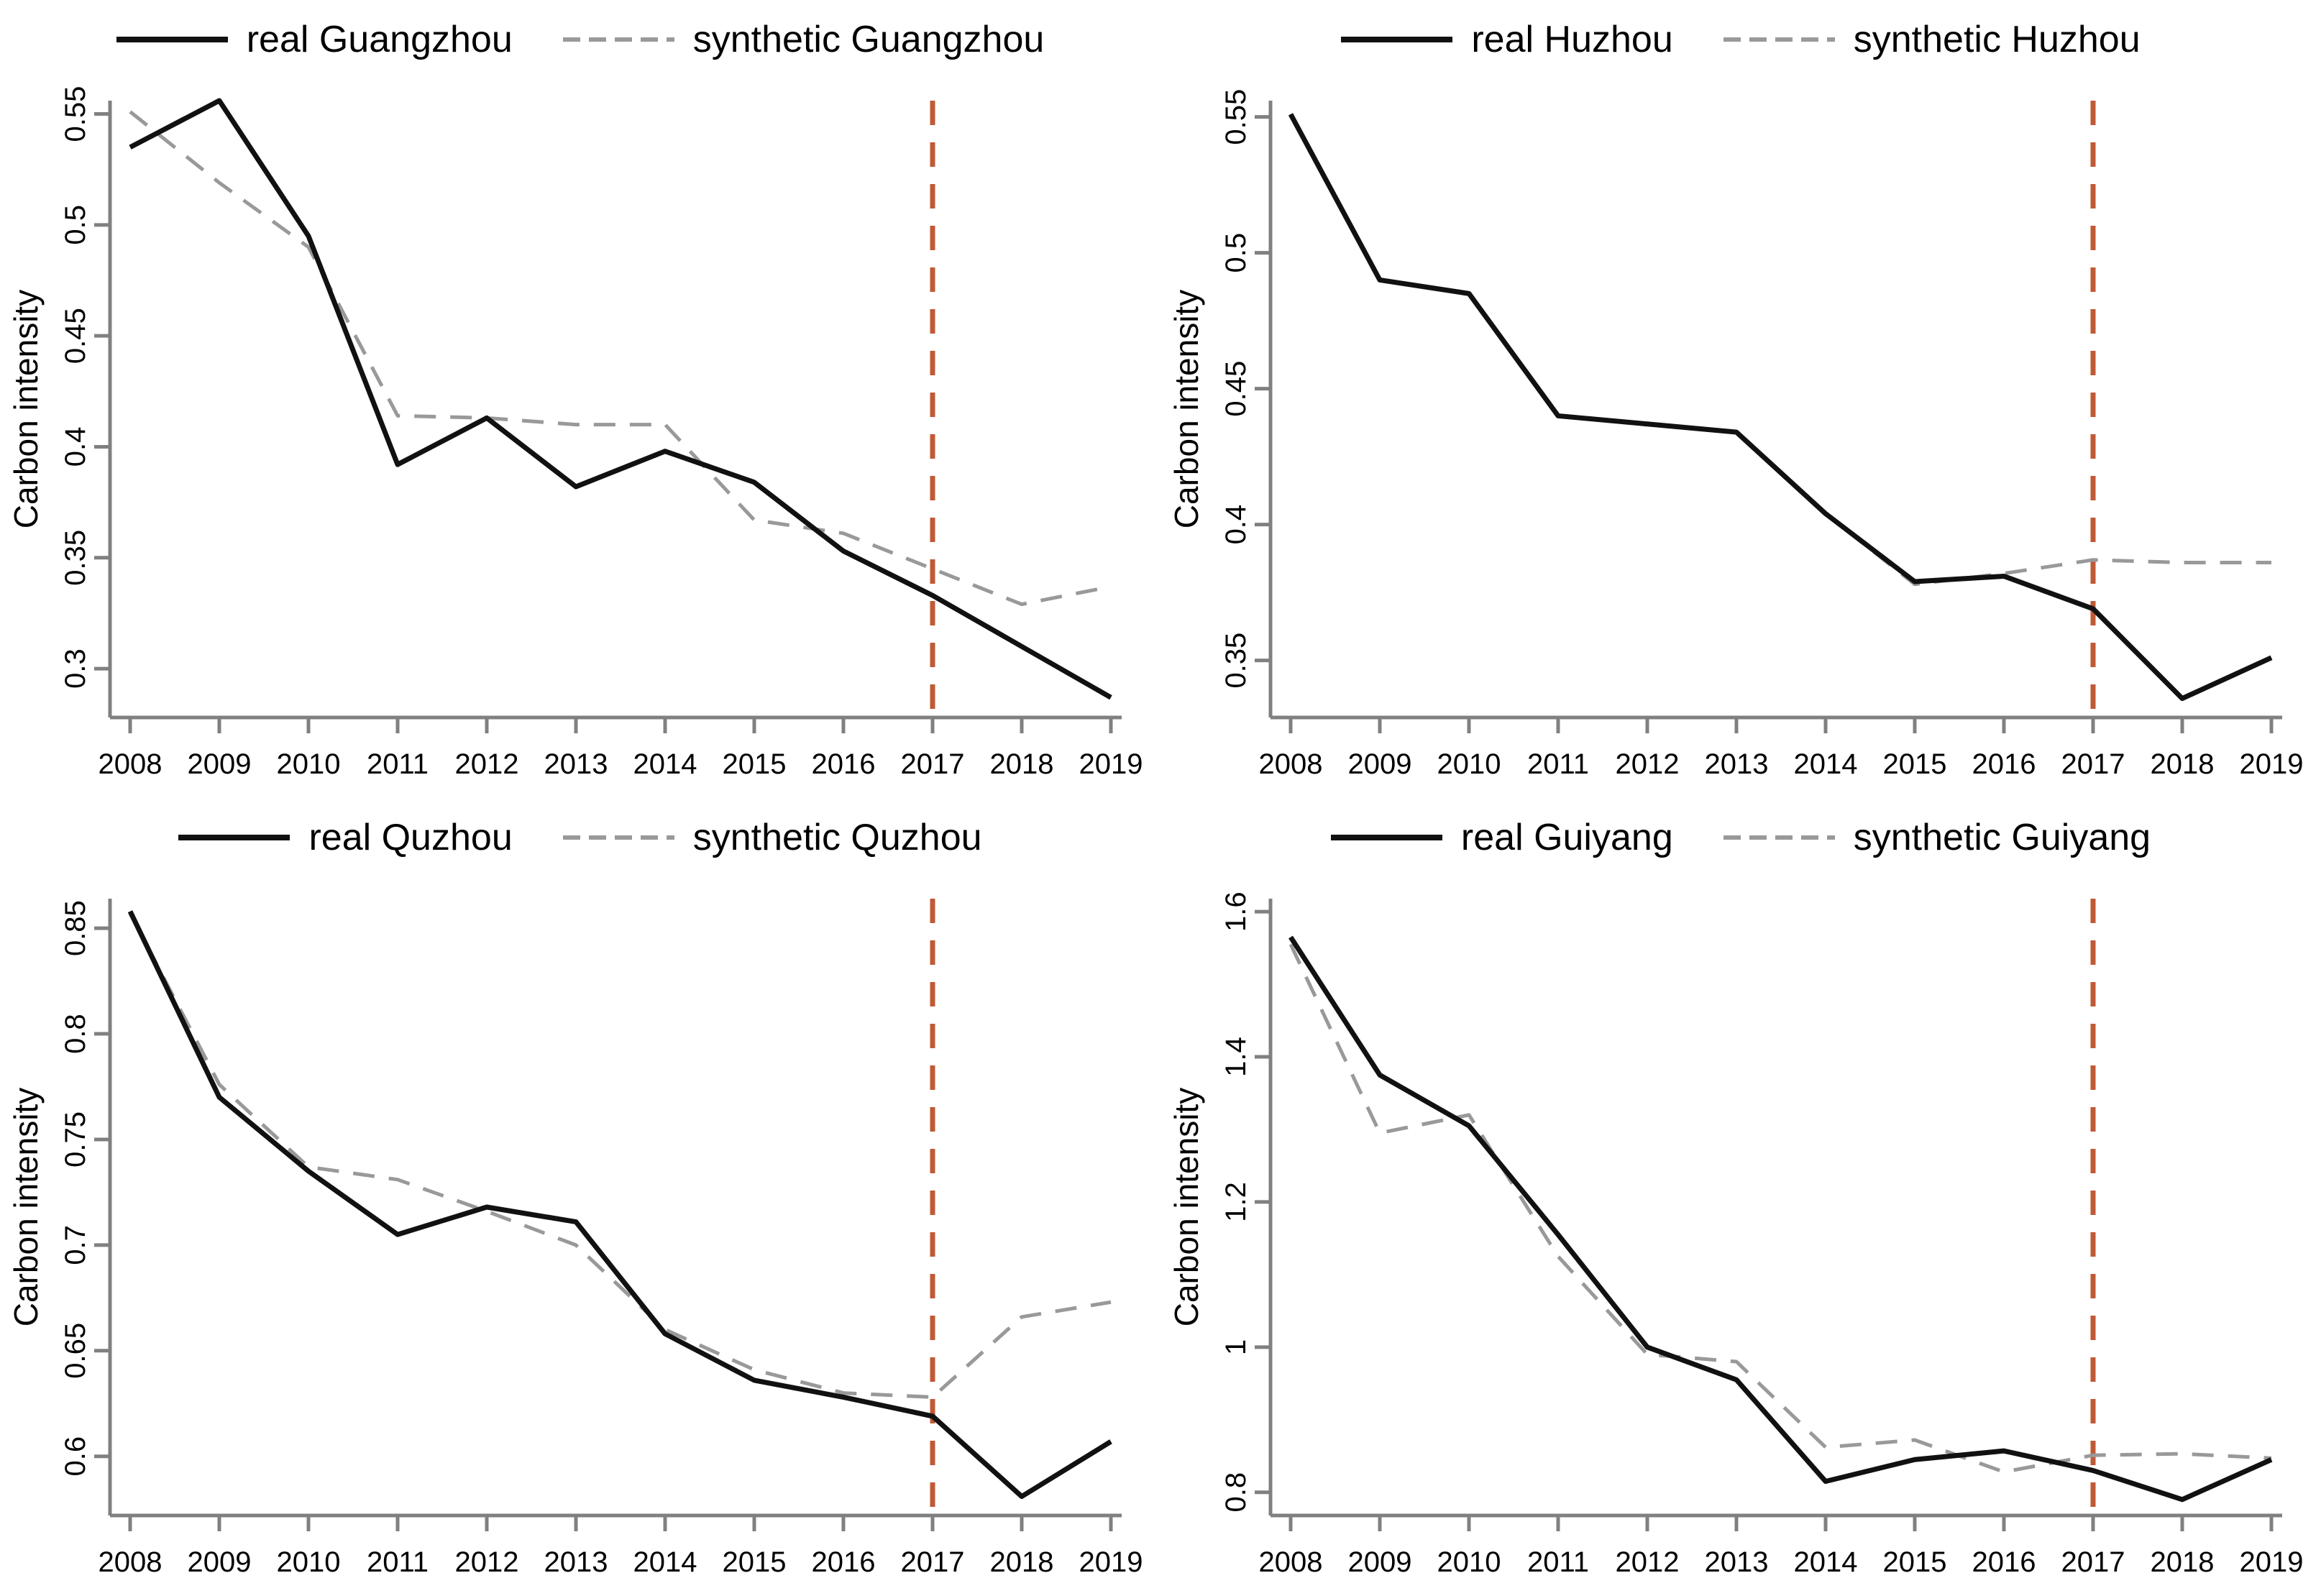 This screenshot has width=2321, height=1596. Describe the element at coordinates (75, 1245) in the screenshot. I see `y-tick-label: 0.7` at that location.